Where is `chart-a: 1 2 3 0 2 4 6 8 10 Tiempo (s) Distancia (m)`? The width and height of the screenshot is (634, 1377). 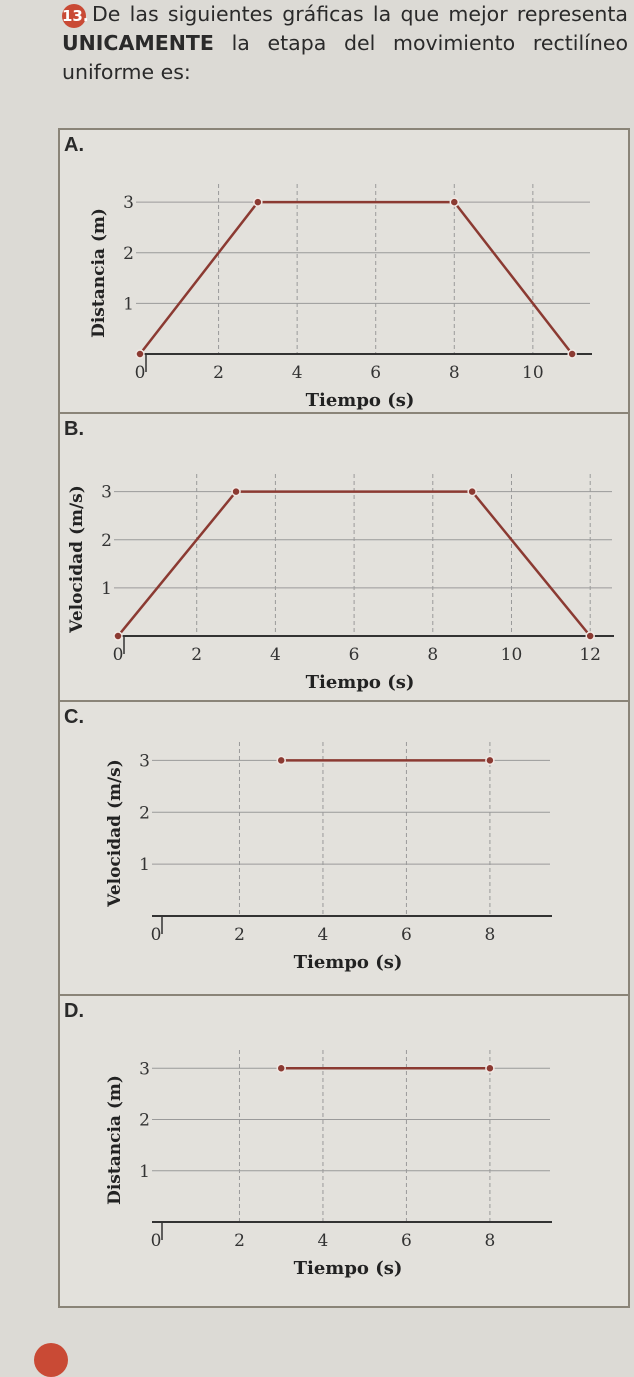
chart-a: 1 2 3 0 2 4 6 8 10 Tiempo (s) Distancia (m) is located at coordinates (340, 297).